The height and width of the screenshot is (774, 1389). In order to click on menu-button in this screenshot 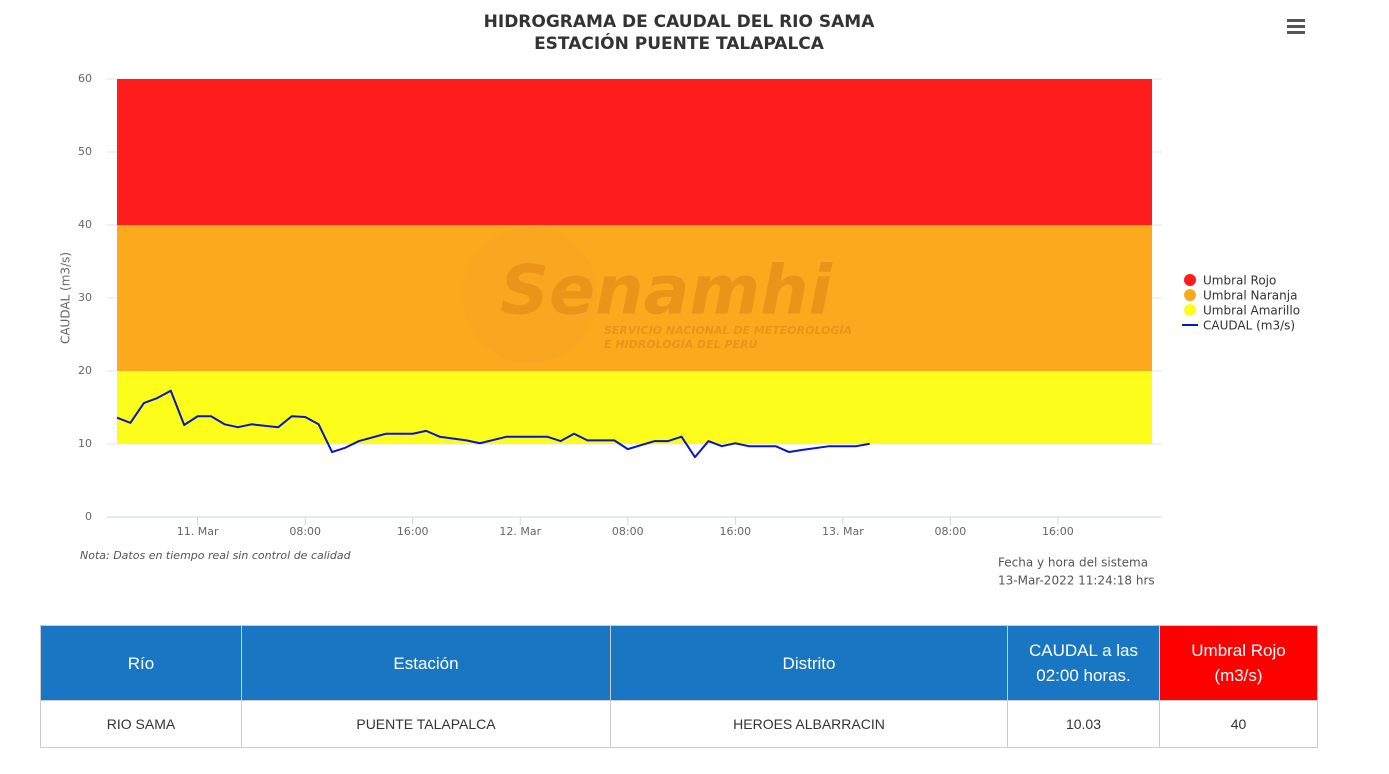, I will do `click(1296, 26)`.